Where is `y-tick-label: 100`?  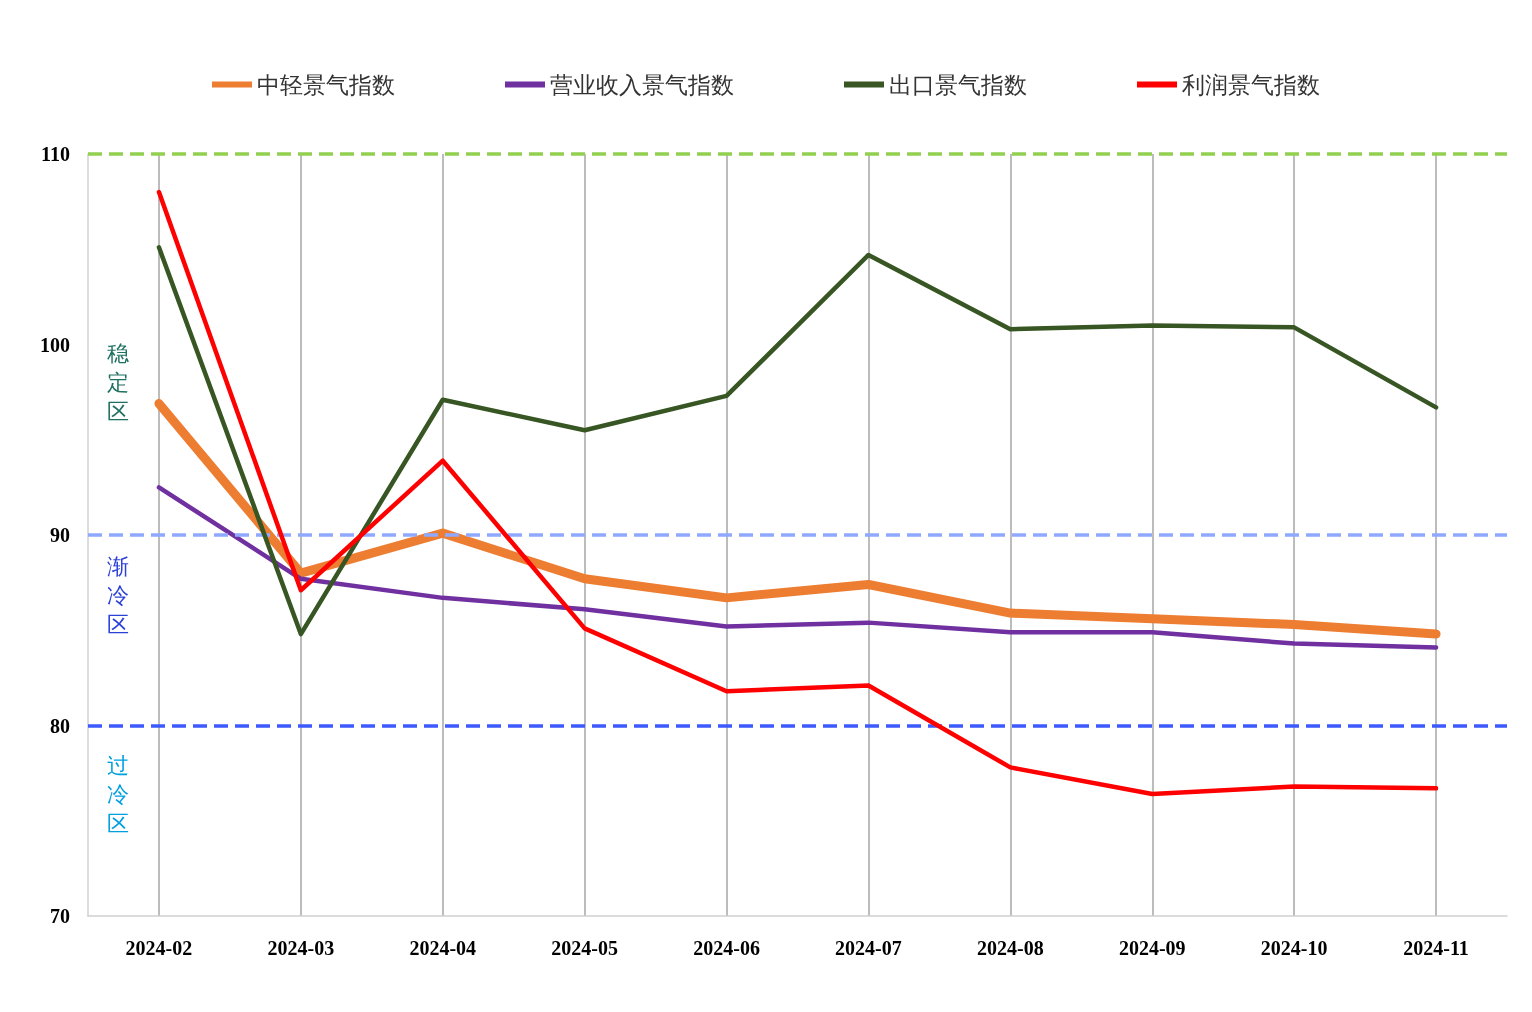
y-tick-label: 100 is located at coordinates (55, 344).